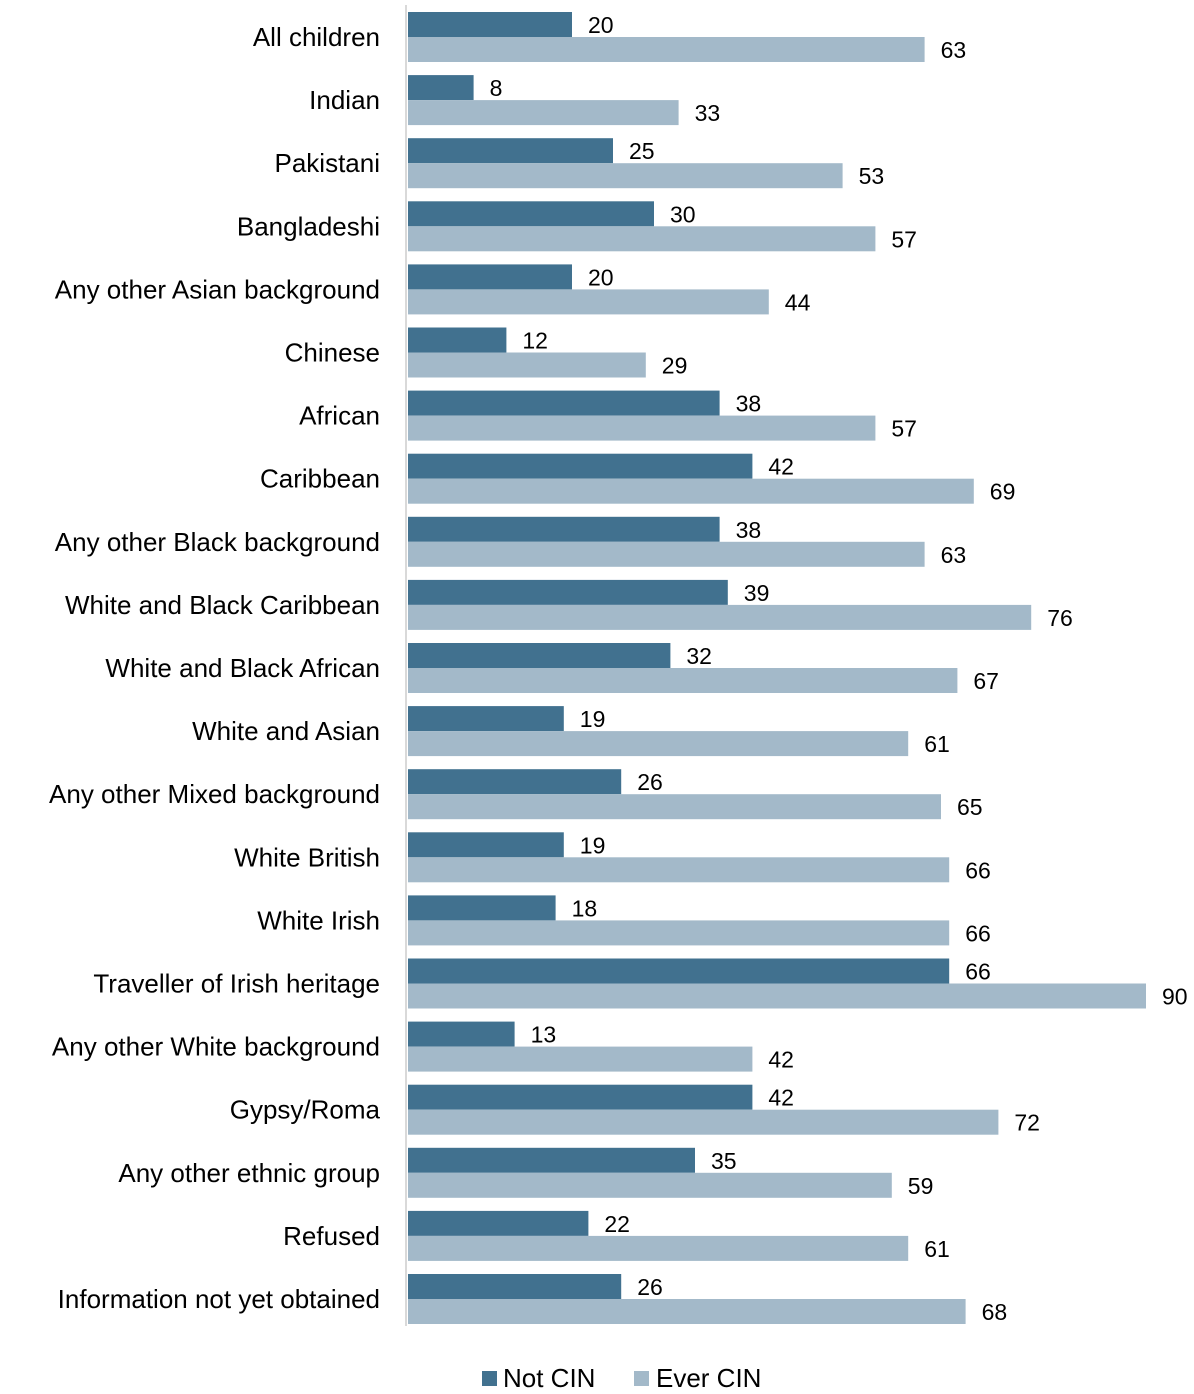 The height and width of the screenshot is (1394, 1194). I want to click on value-label-not-cin-any-other-black-background: 38, so click(749, 530).